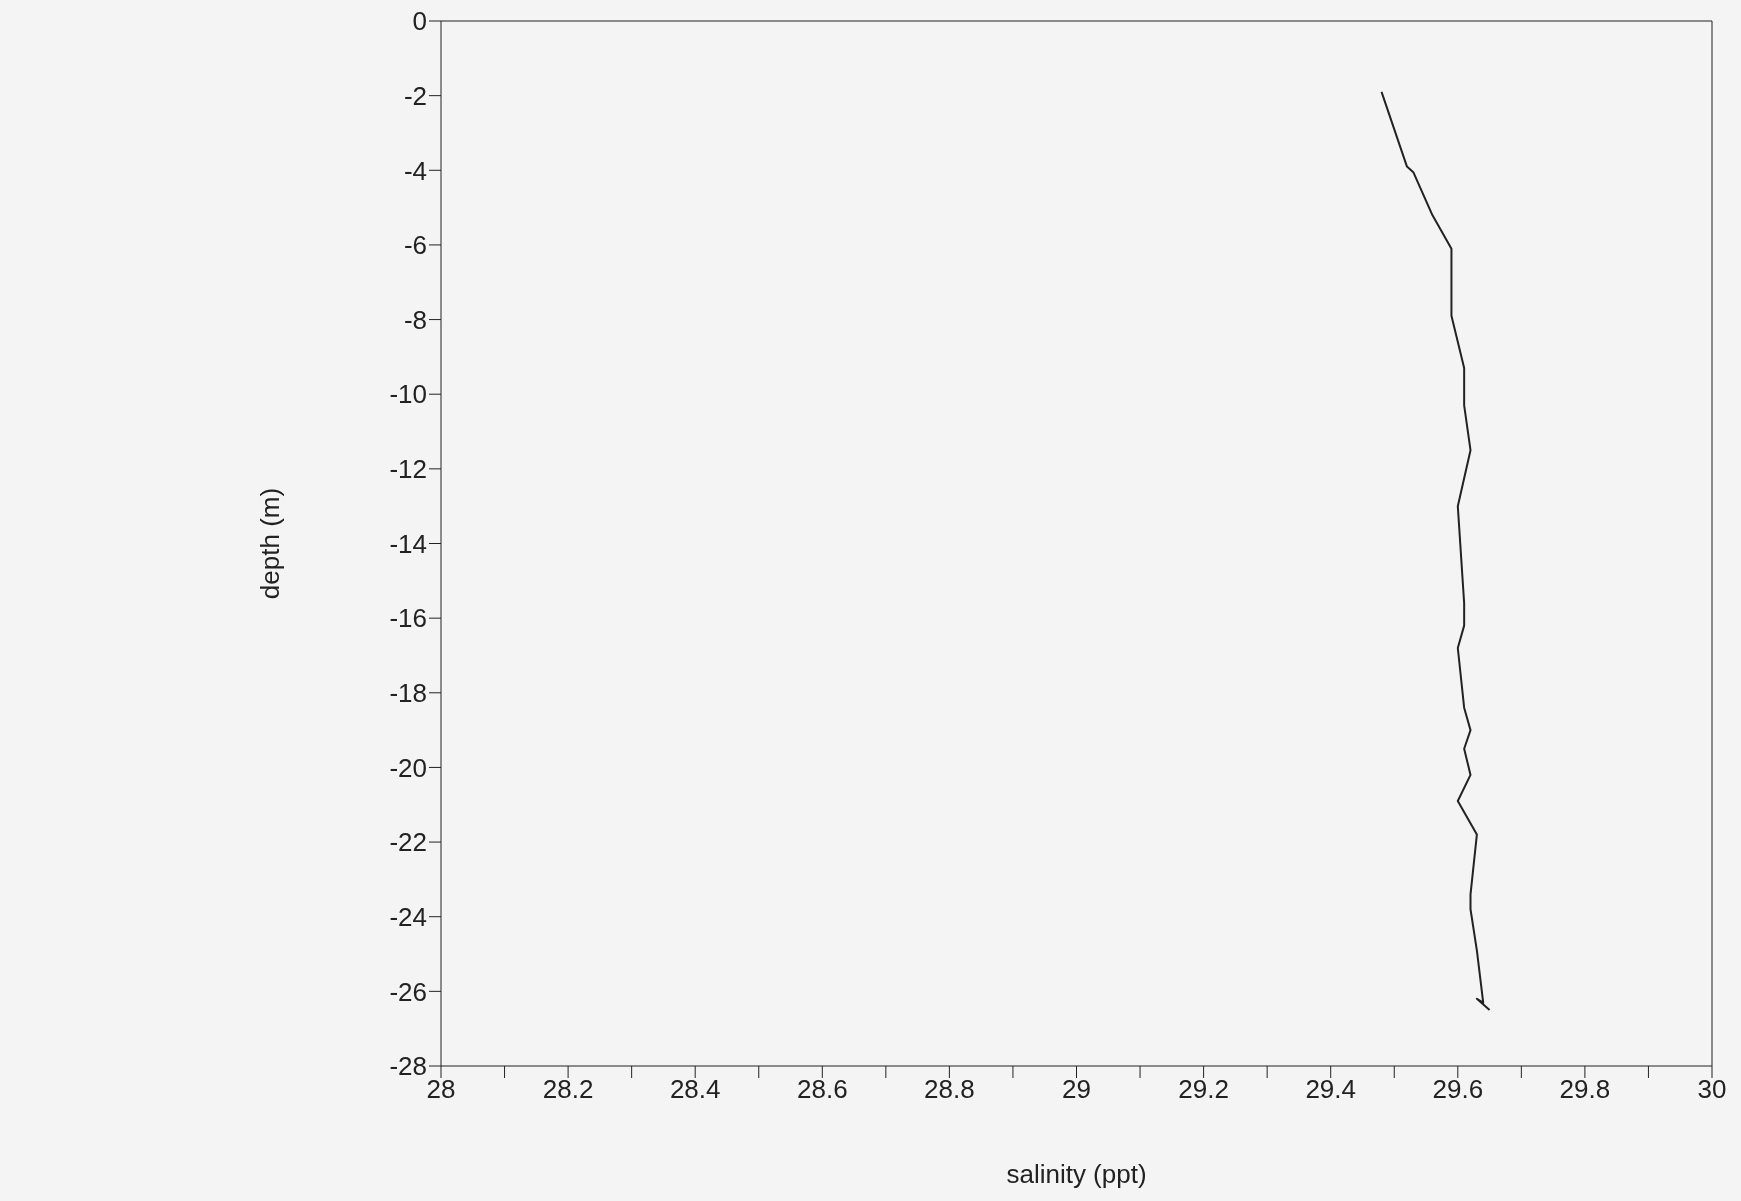  Describe the element at coordinates (949, 1089) in the screenshot. I see `x-tick-label: 28.8` at that location.